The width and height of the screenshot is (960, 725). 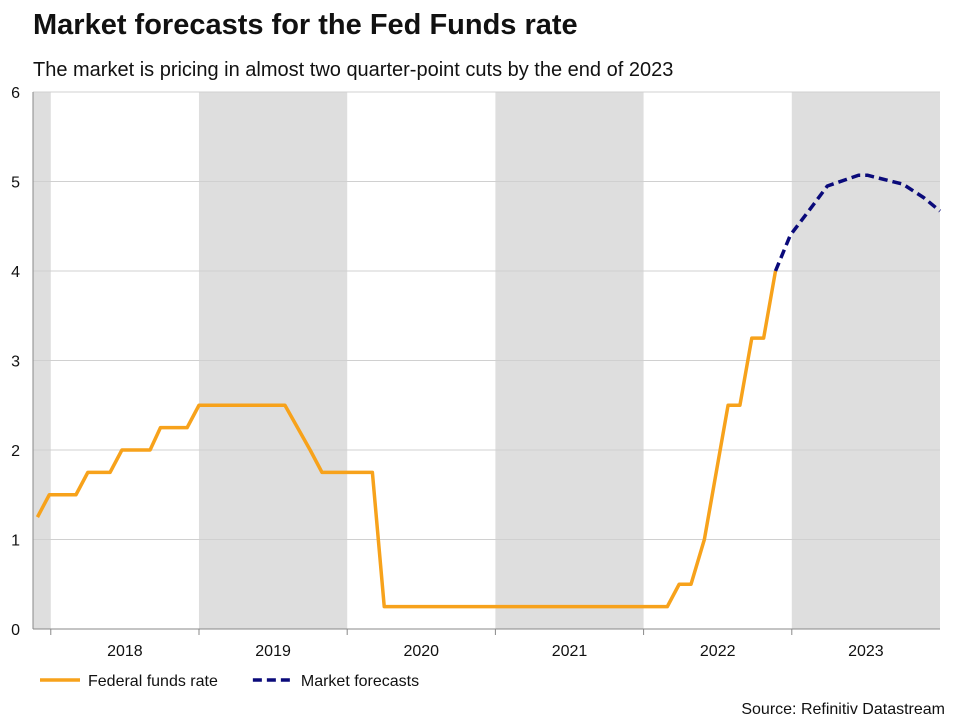 What do you see at coordinates (360, 681) in the screenshot?
I see `legend-label: Market forecasts` at bounding box center [360, 681].